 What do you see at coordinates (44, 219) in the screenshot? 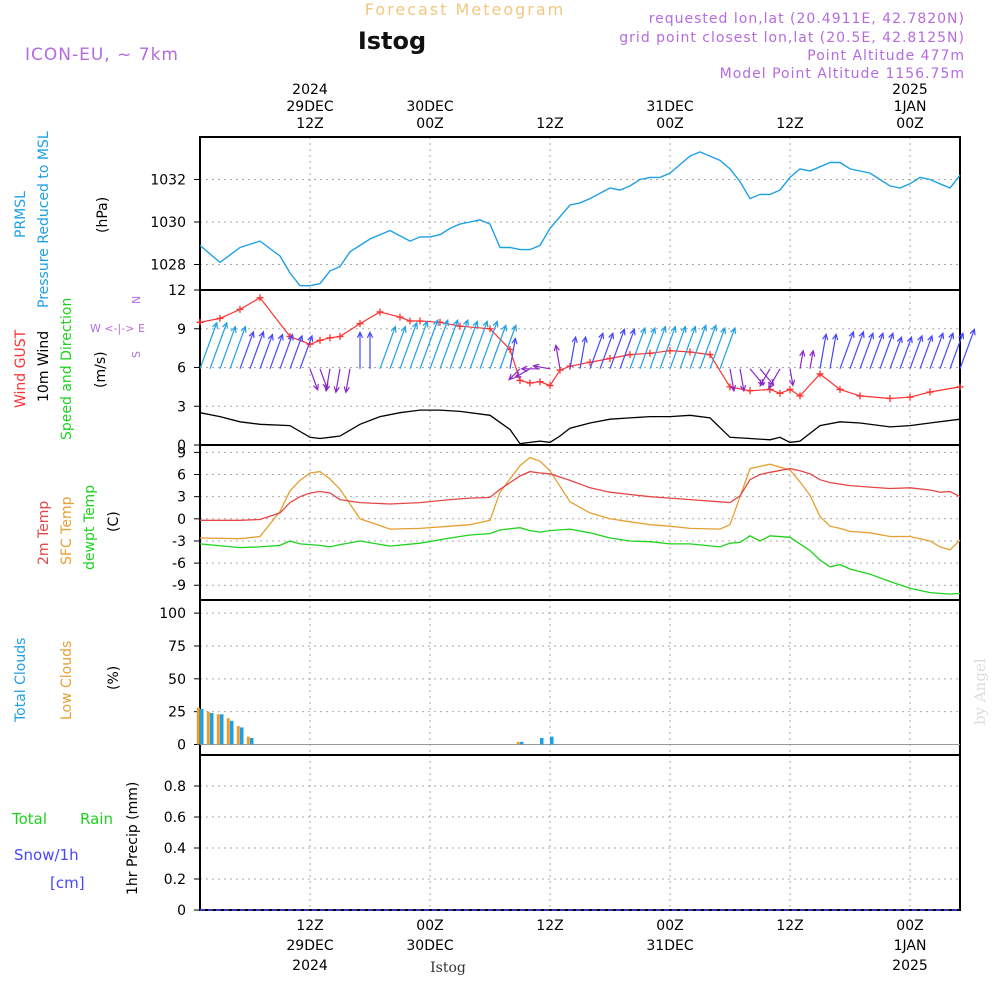
I see `pressure-msl-label: Pressure Reduced to MSL` at bounding box center [44, 219].